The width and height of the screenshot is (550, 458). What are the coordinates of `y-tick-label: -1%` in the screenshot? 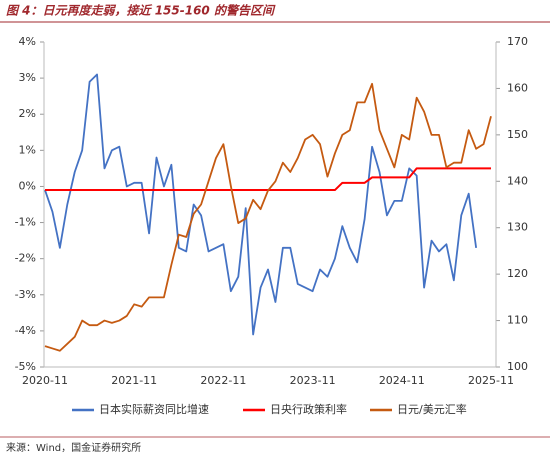 It's located at (25, 222).